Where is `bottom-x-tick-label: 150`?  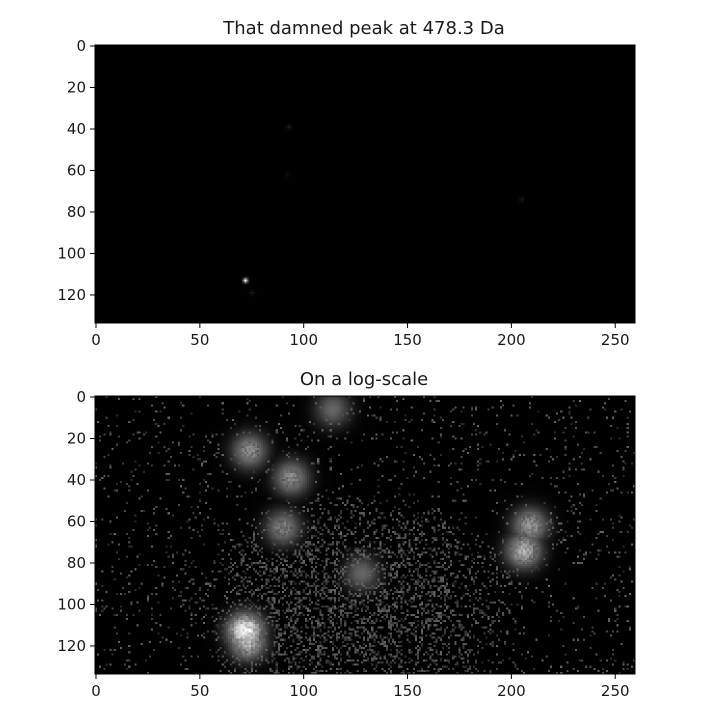 bottom-x-tick-label: 150 is located at coordinates (407, 691).